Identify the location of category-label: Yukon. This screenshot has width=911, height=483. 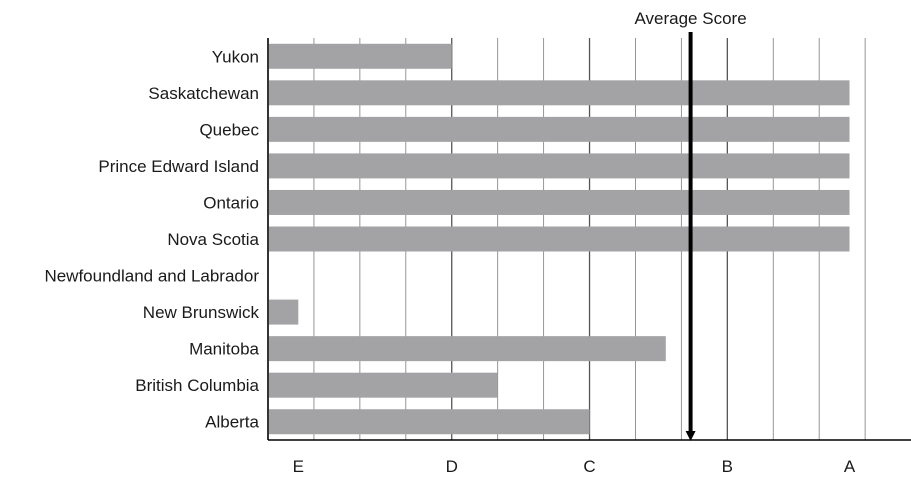
(235, 56).